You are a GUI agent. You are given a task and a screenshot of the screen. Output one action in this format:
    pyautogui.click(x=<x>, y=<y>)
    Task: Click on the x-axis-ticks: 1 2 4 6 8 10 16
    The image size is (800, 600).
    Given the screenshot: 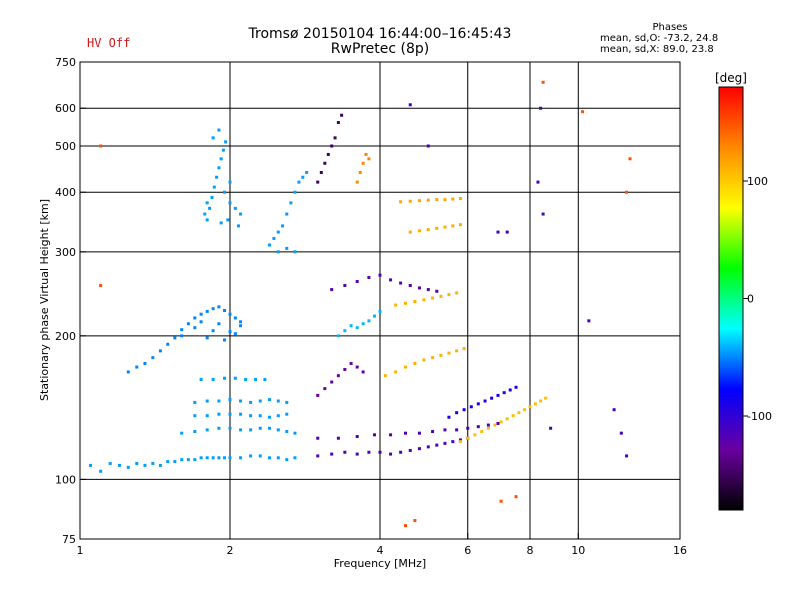 What is the action you would take?
    pyautogui.click(x=382, y=545)
    